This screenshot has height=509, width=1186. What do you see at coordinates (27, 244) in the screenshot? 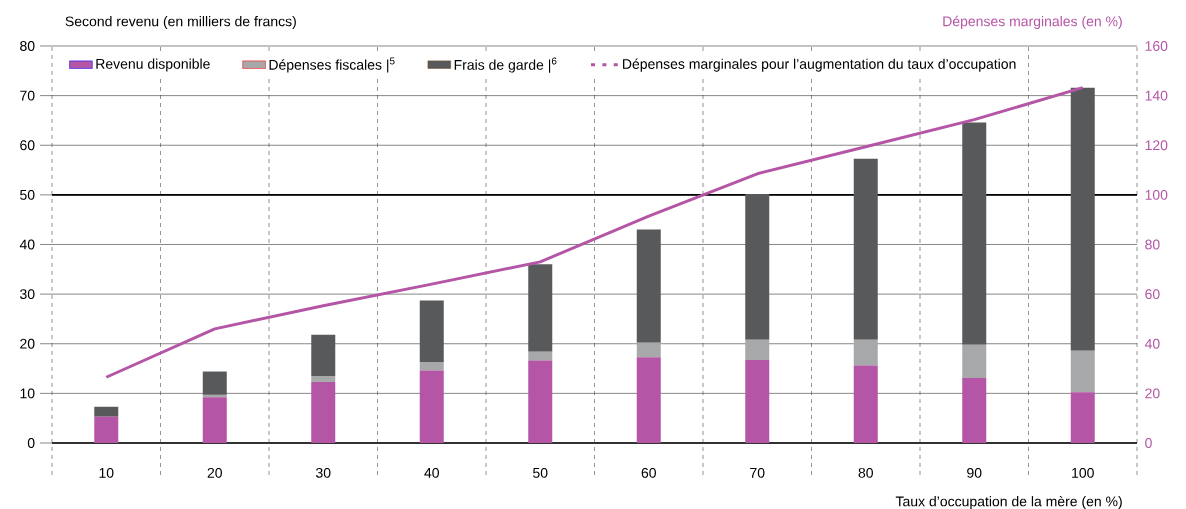
I see `y-tick-label: 40` at bounding box center [27, 244].